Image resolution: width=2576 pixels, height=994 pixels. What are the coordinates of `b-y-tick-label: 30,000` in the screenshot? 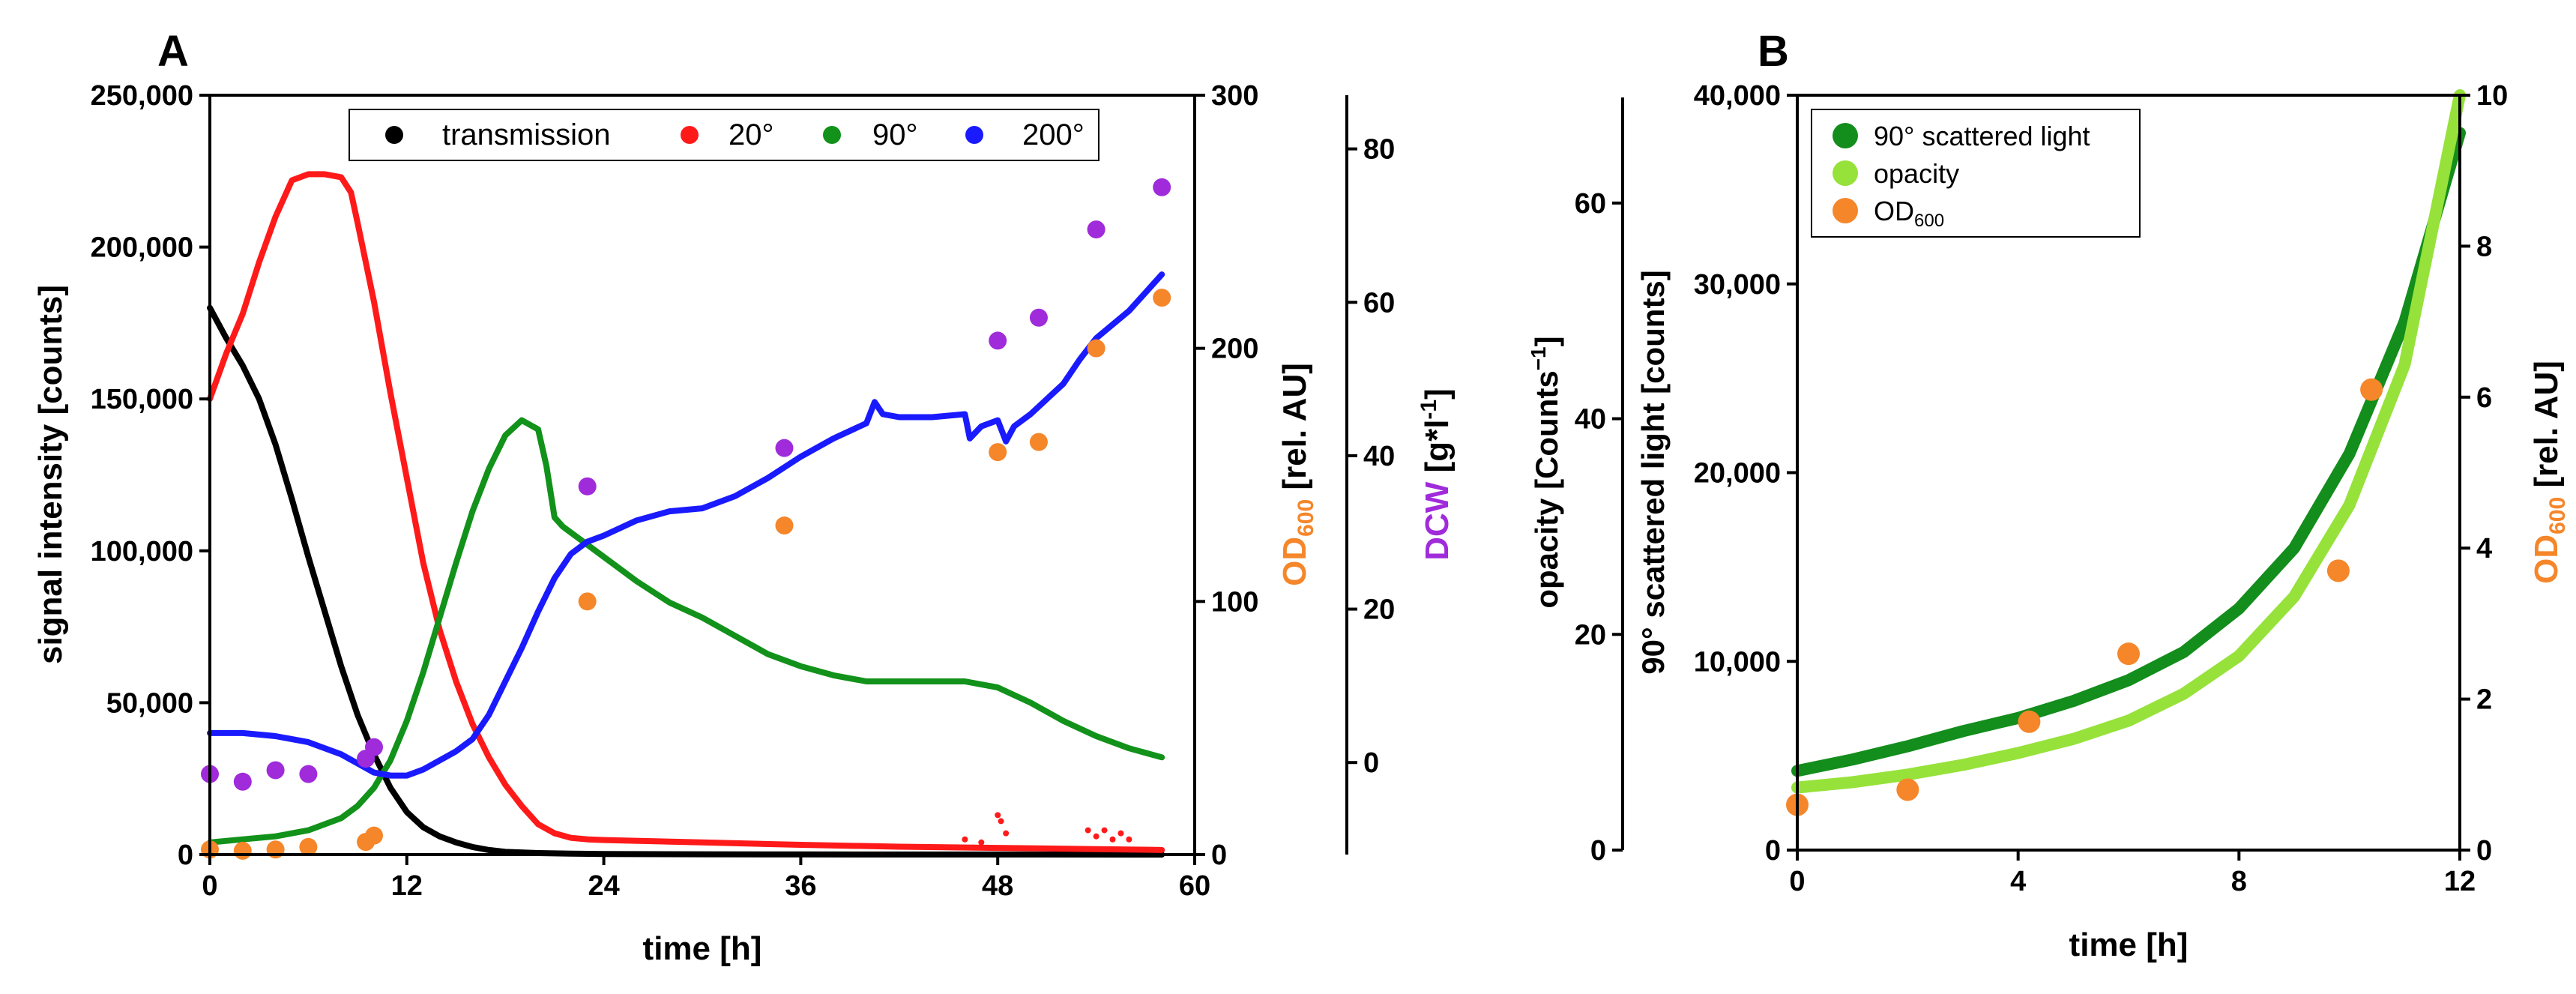 It's located at (1738, 285).